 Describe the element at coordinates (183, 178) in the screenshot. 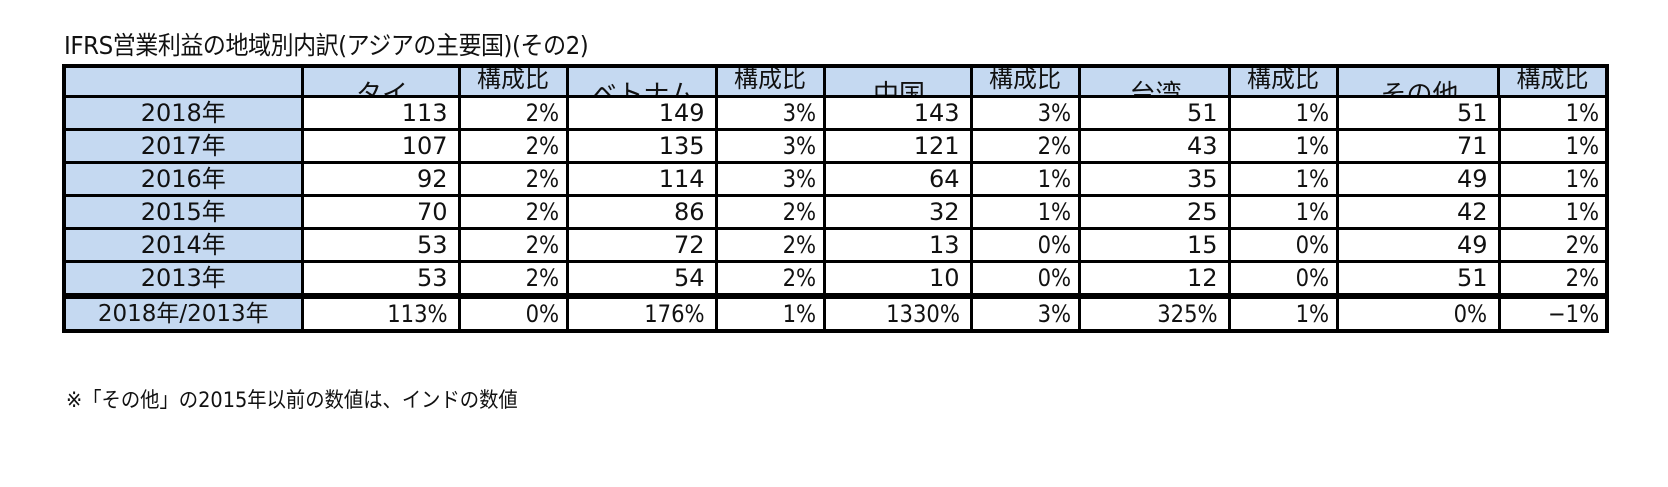

I see `row-label: 2016年` at that location.